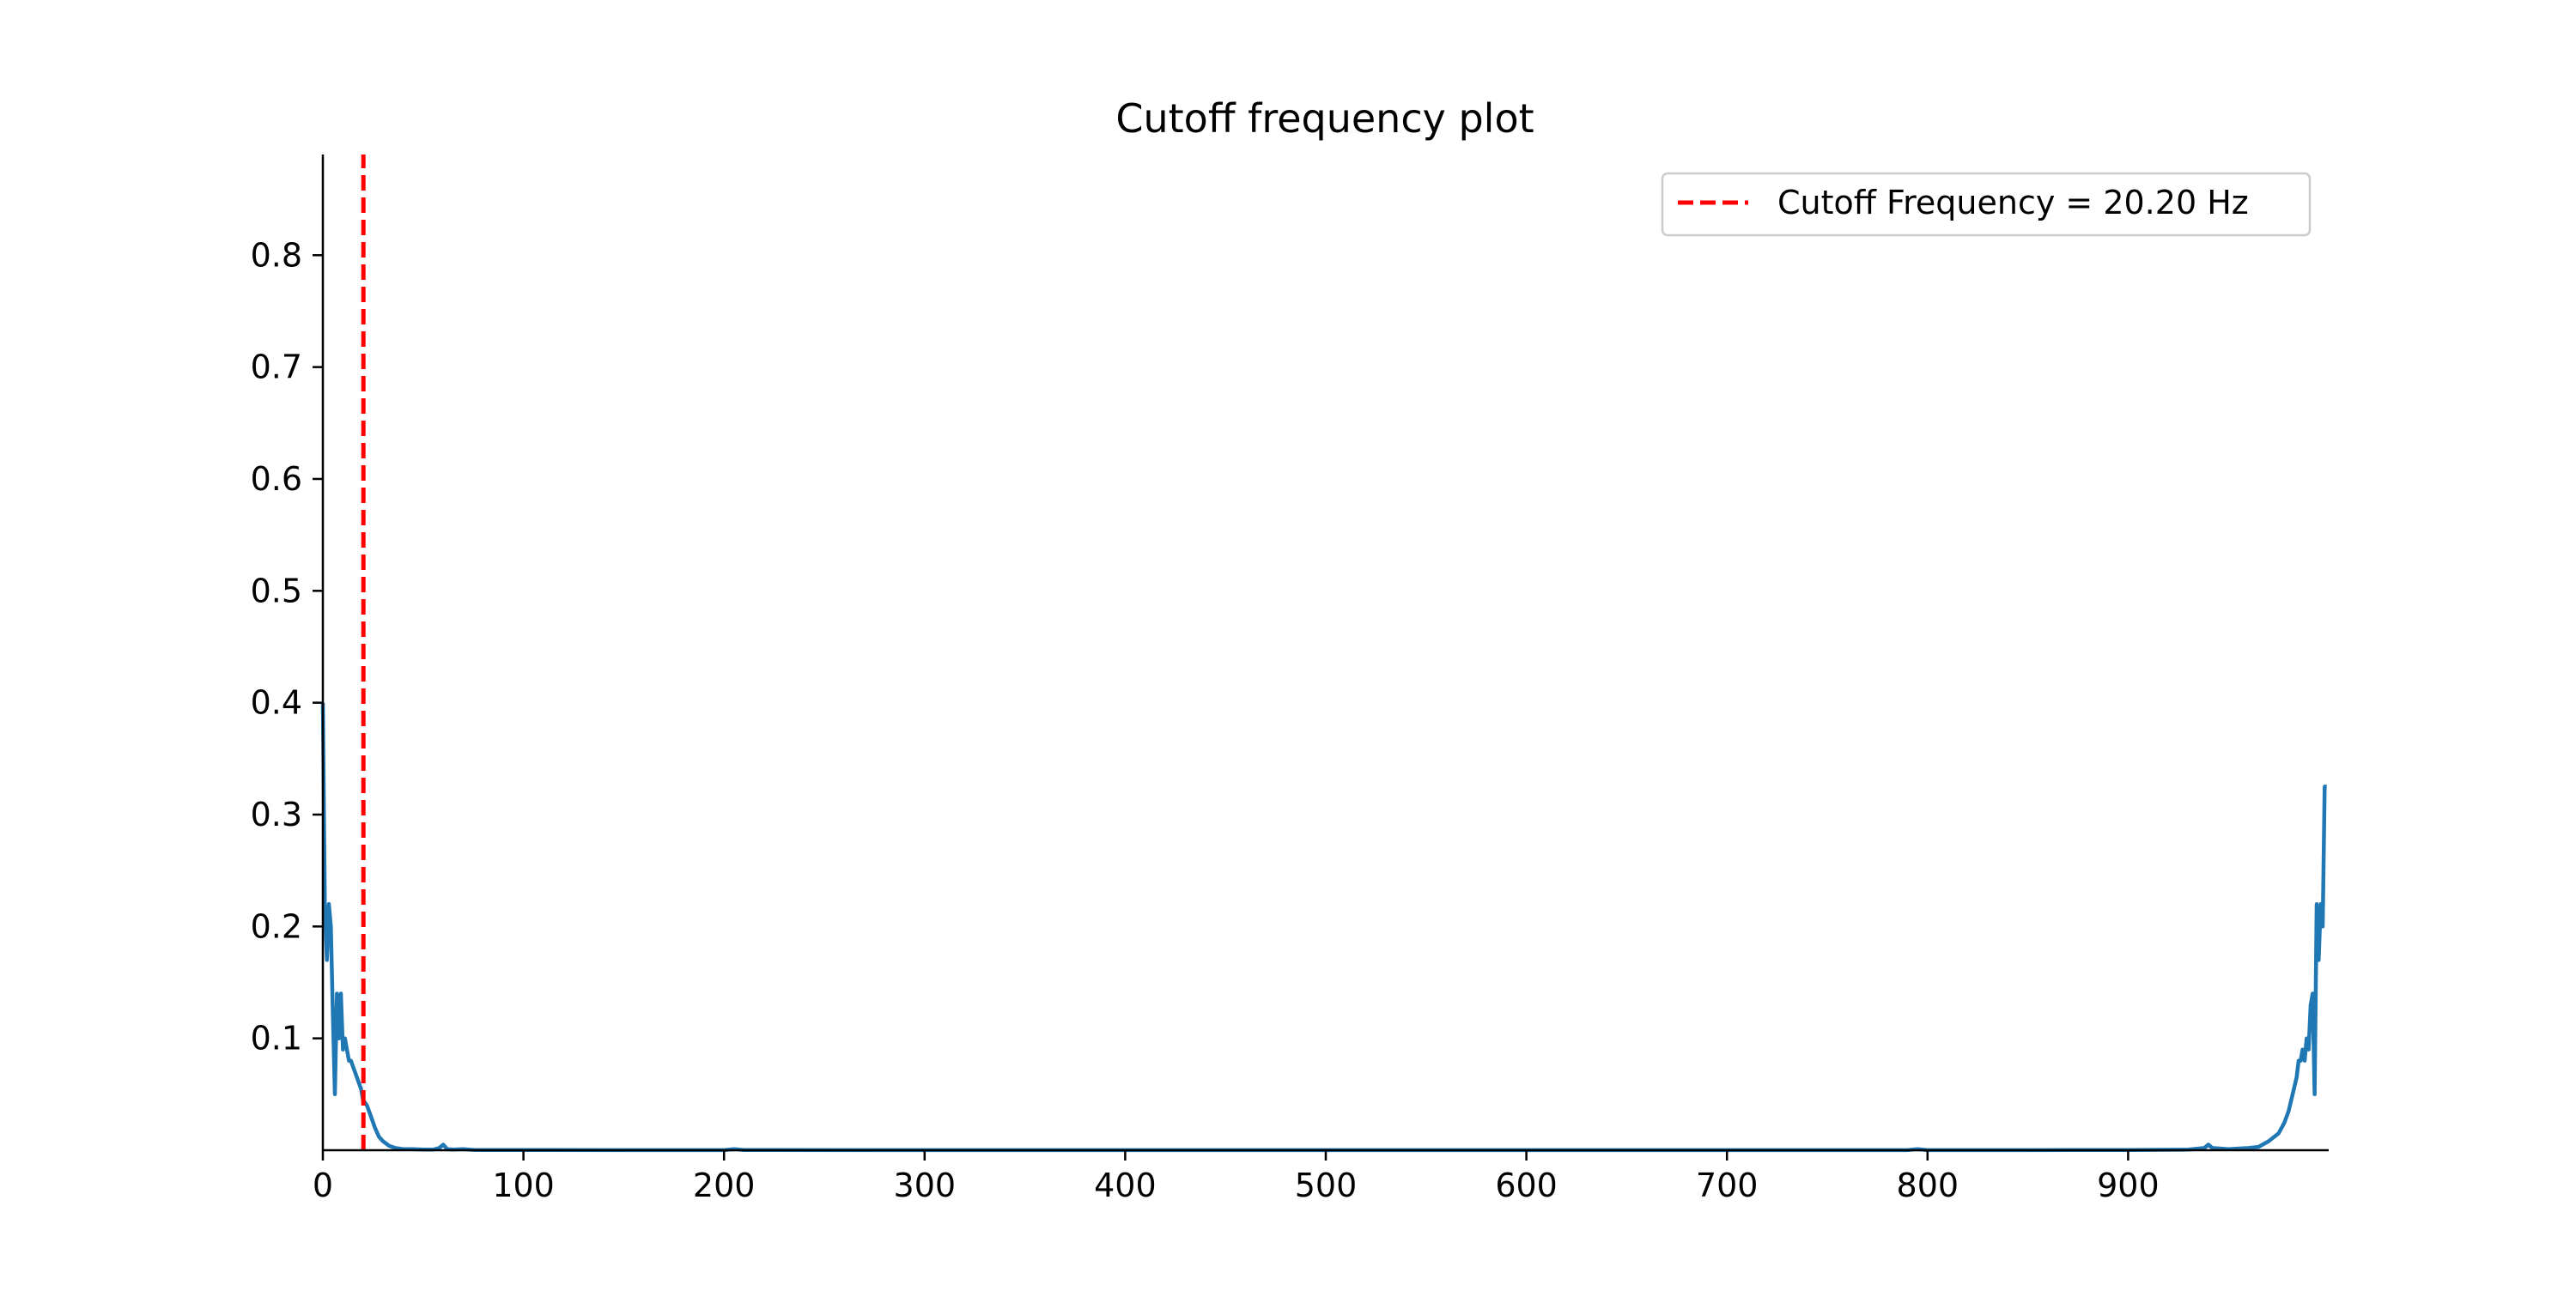  What do you see at coordinates (1526, 1186) in the screenshot?
I see `x-tick-label: 600` at bounding box center [1526, 1186].